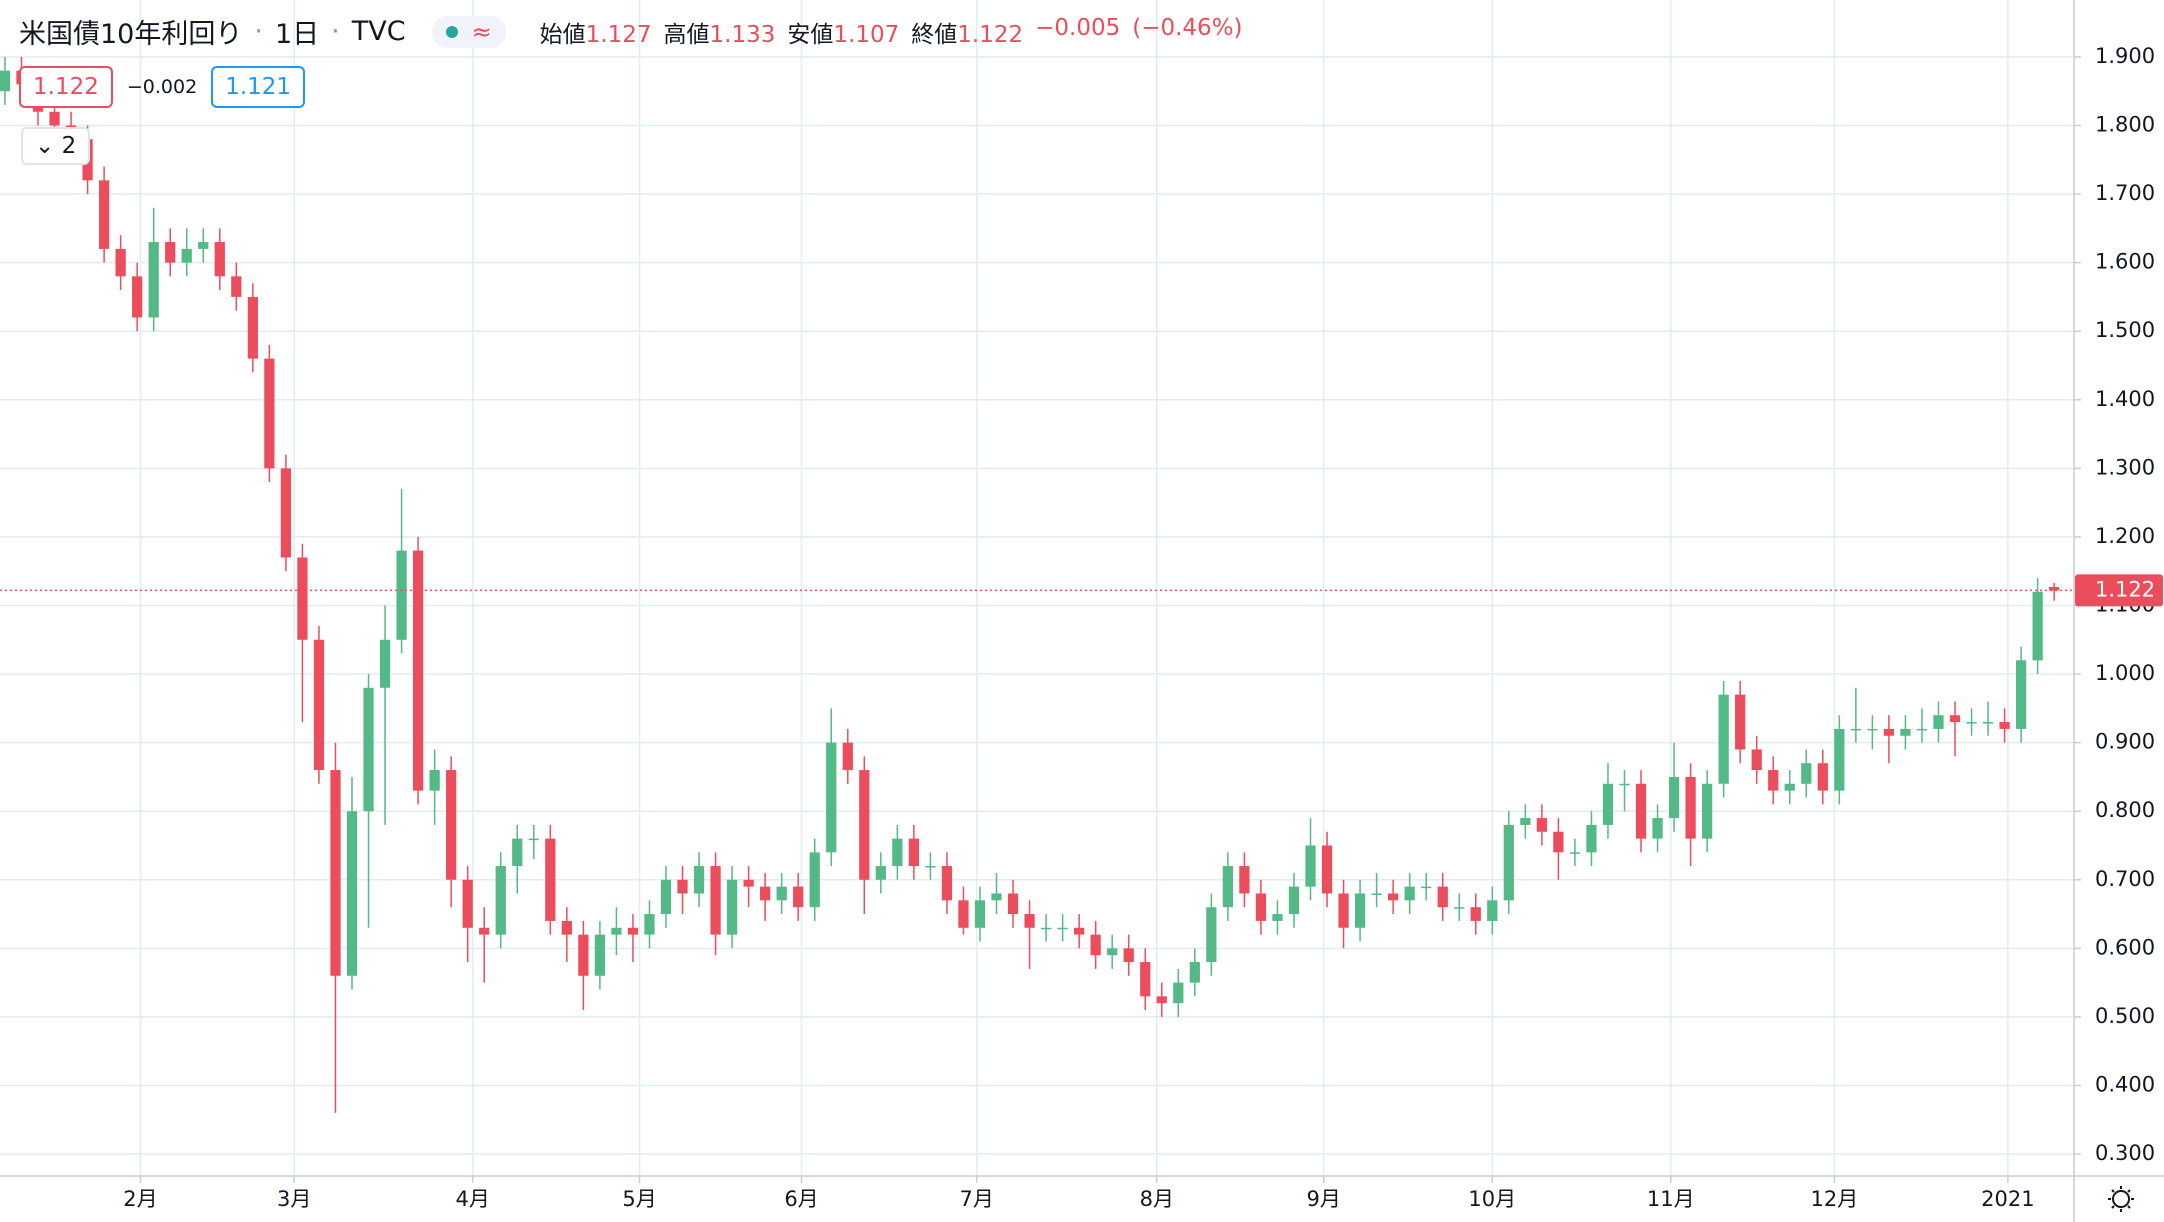  Describe the element at coordinates (990, 34) in the screenshot. I see `ohlc-value: 1.122` at that location.